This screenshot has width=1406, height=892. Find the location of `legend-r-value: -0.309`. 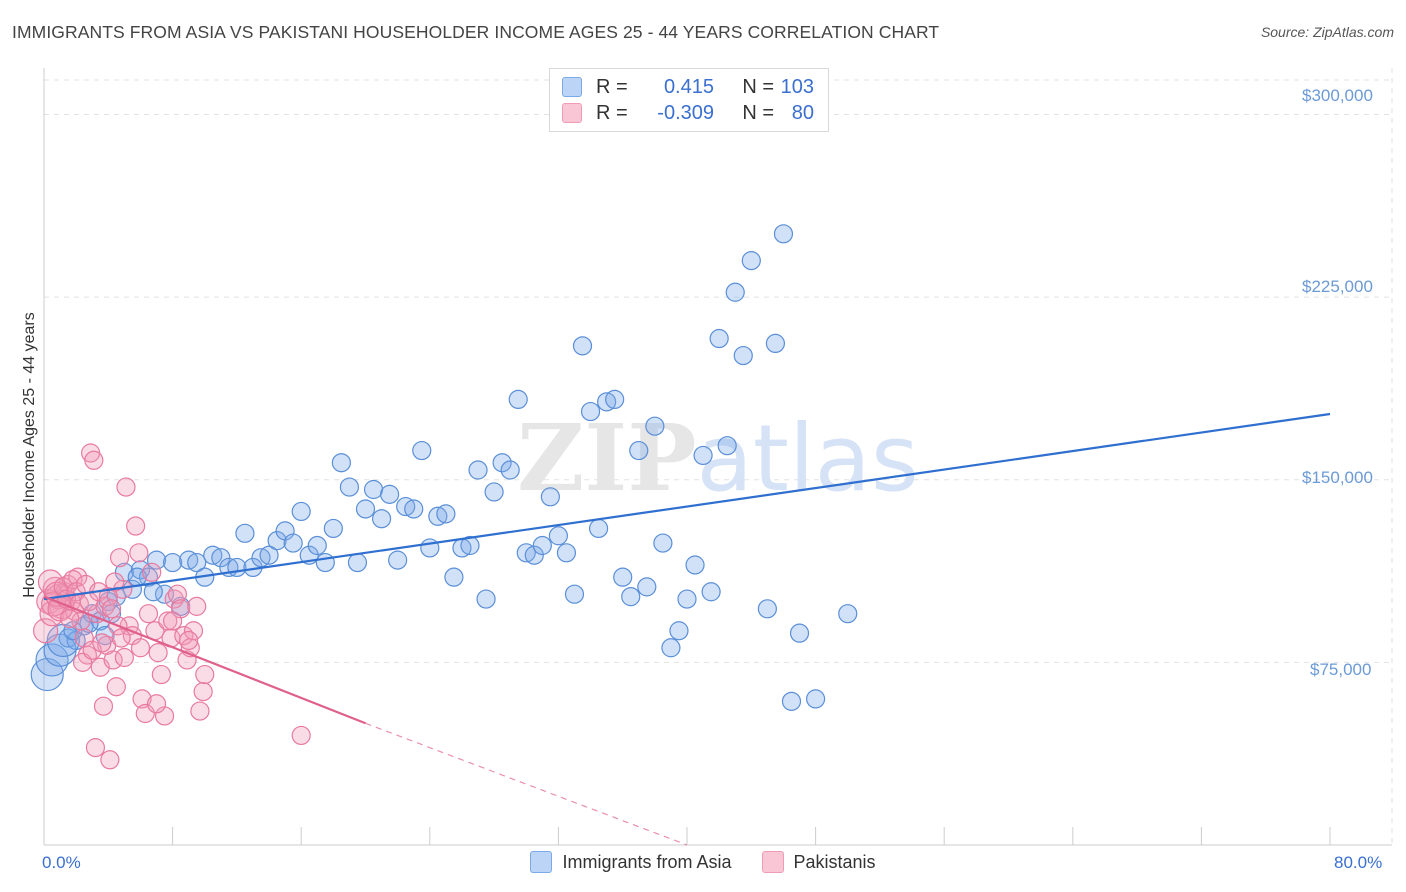

legend-r-value: -0.309 is located at coordinates (685, 112).